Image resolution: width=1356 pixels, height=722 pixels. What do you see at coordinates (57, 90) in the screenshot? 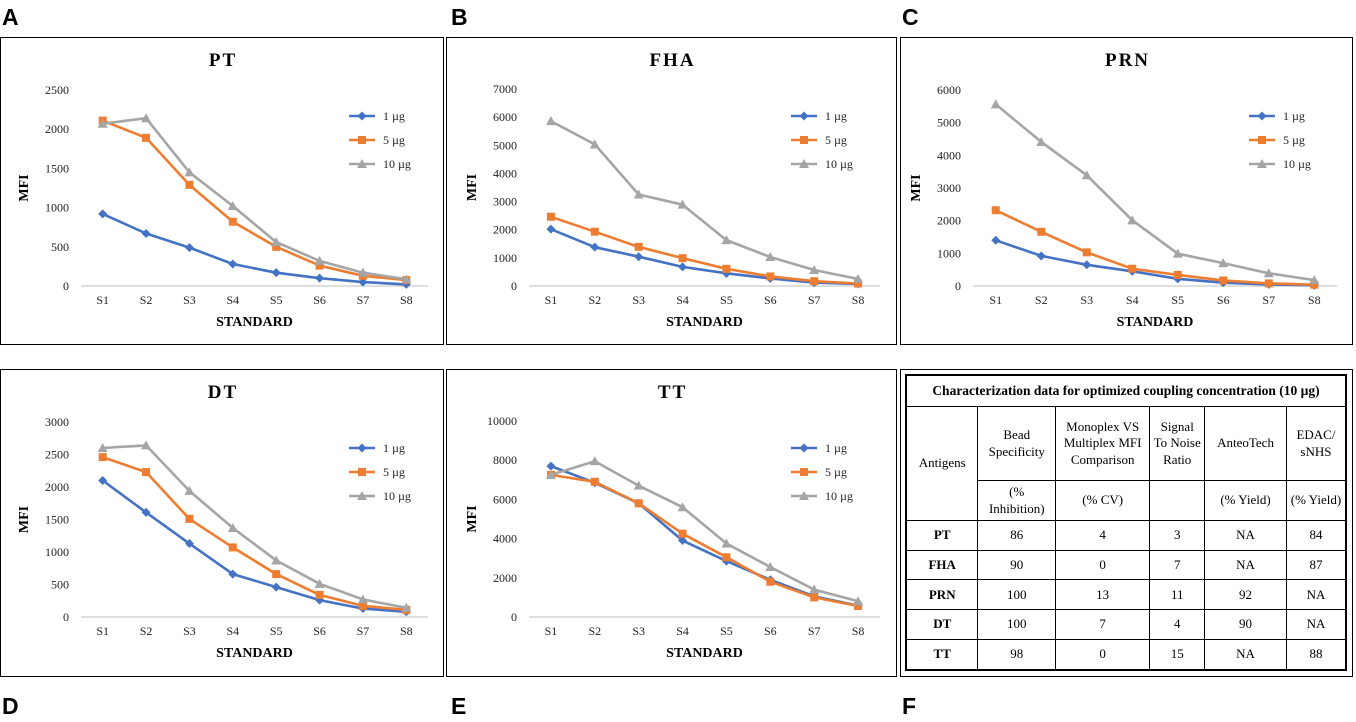
I see `y-tick-label: 2500` at bounding box center [57, 90].